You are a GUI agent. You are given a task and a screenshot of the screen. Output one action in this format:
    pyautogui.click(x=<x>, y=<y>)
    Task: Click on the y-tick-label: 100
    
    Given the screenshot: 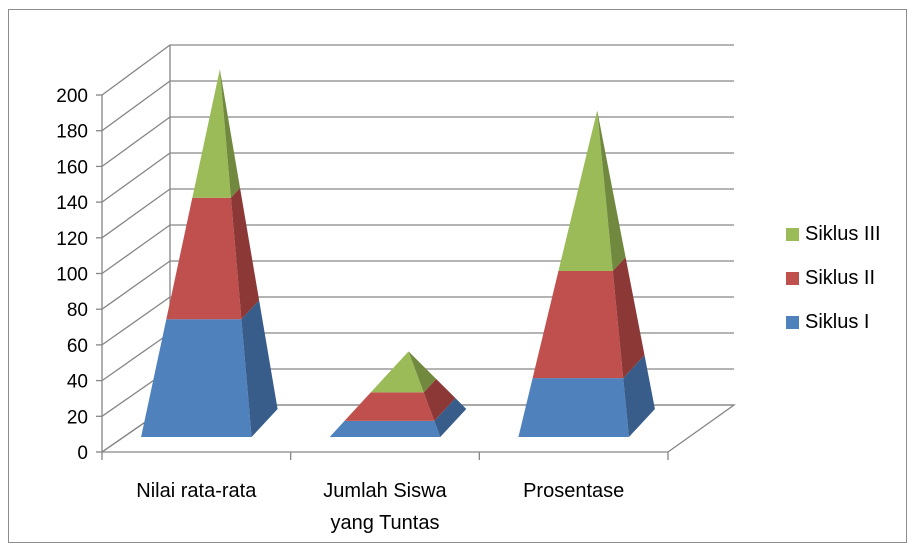 What is the action you would take?
    pyautogui.click(x=72, y=275)
    